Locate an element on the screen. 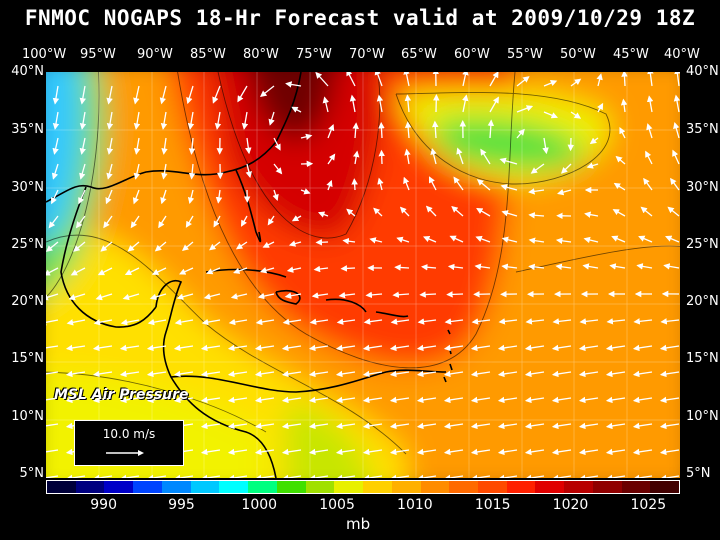  field-name-label: MSL Air Pressure is located at coordinates (121, 395).